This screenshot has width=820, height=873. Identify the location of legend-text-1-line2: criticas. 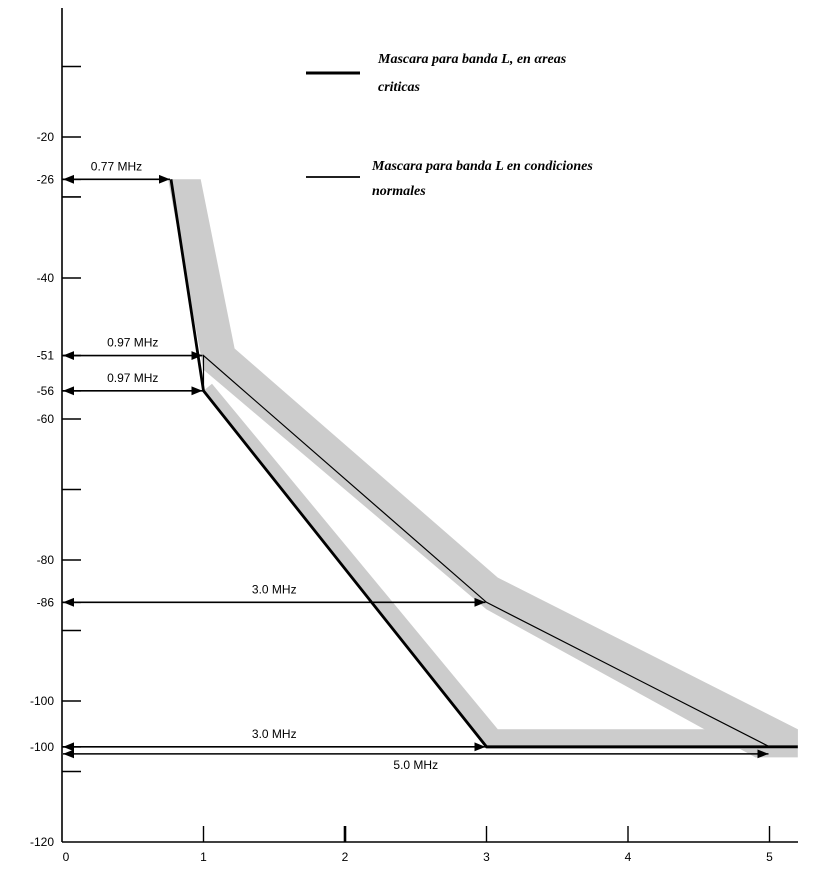
(399, 87).